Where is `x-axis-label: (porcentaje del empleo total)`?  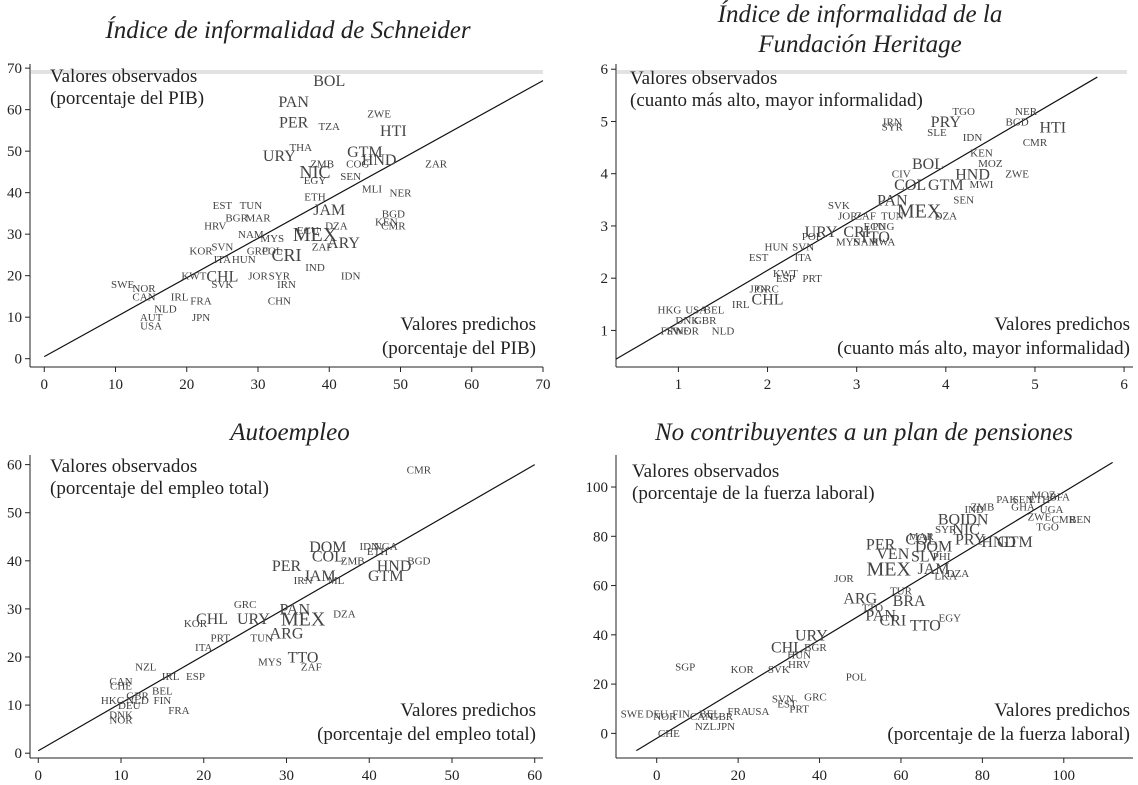
x-axis-label: (porcentaje del empleo total) is located at coordinates (426, 734).